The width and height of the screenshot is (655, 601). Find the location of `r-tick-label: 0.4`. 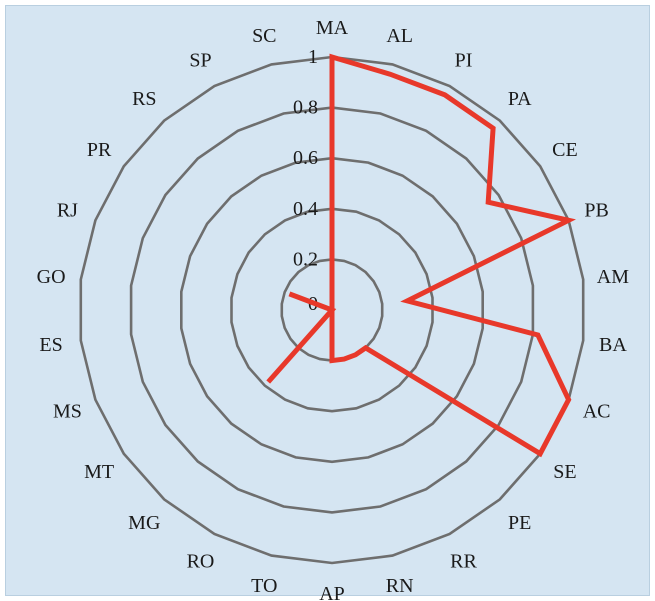

r-tick-label: 0.4 is located at coordinates (305, 209).